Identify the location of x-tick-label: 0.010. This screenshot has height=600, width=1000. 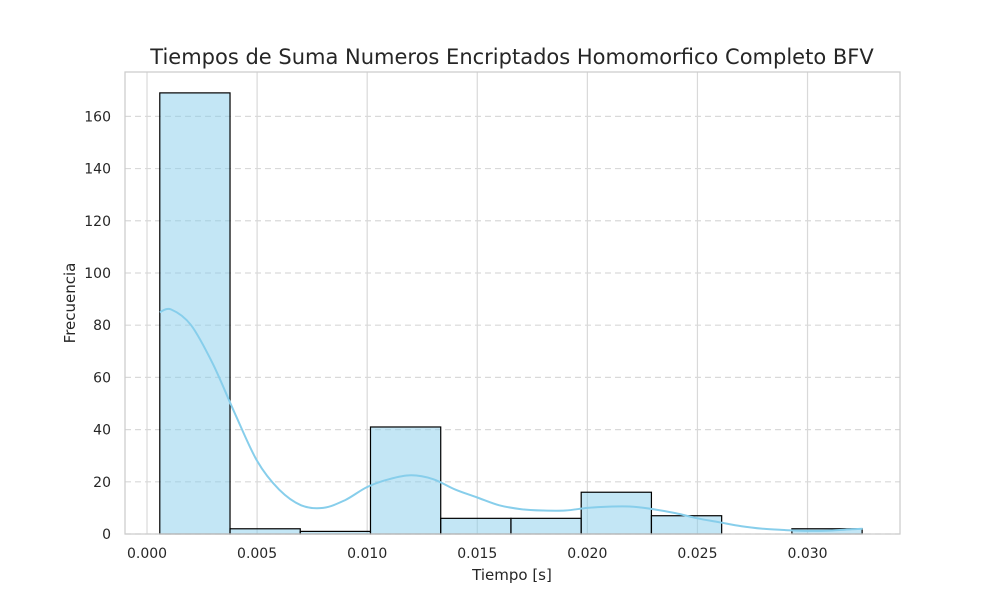
(367, 554).